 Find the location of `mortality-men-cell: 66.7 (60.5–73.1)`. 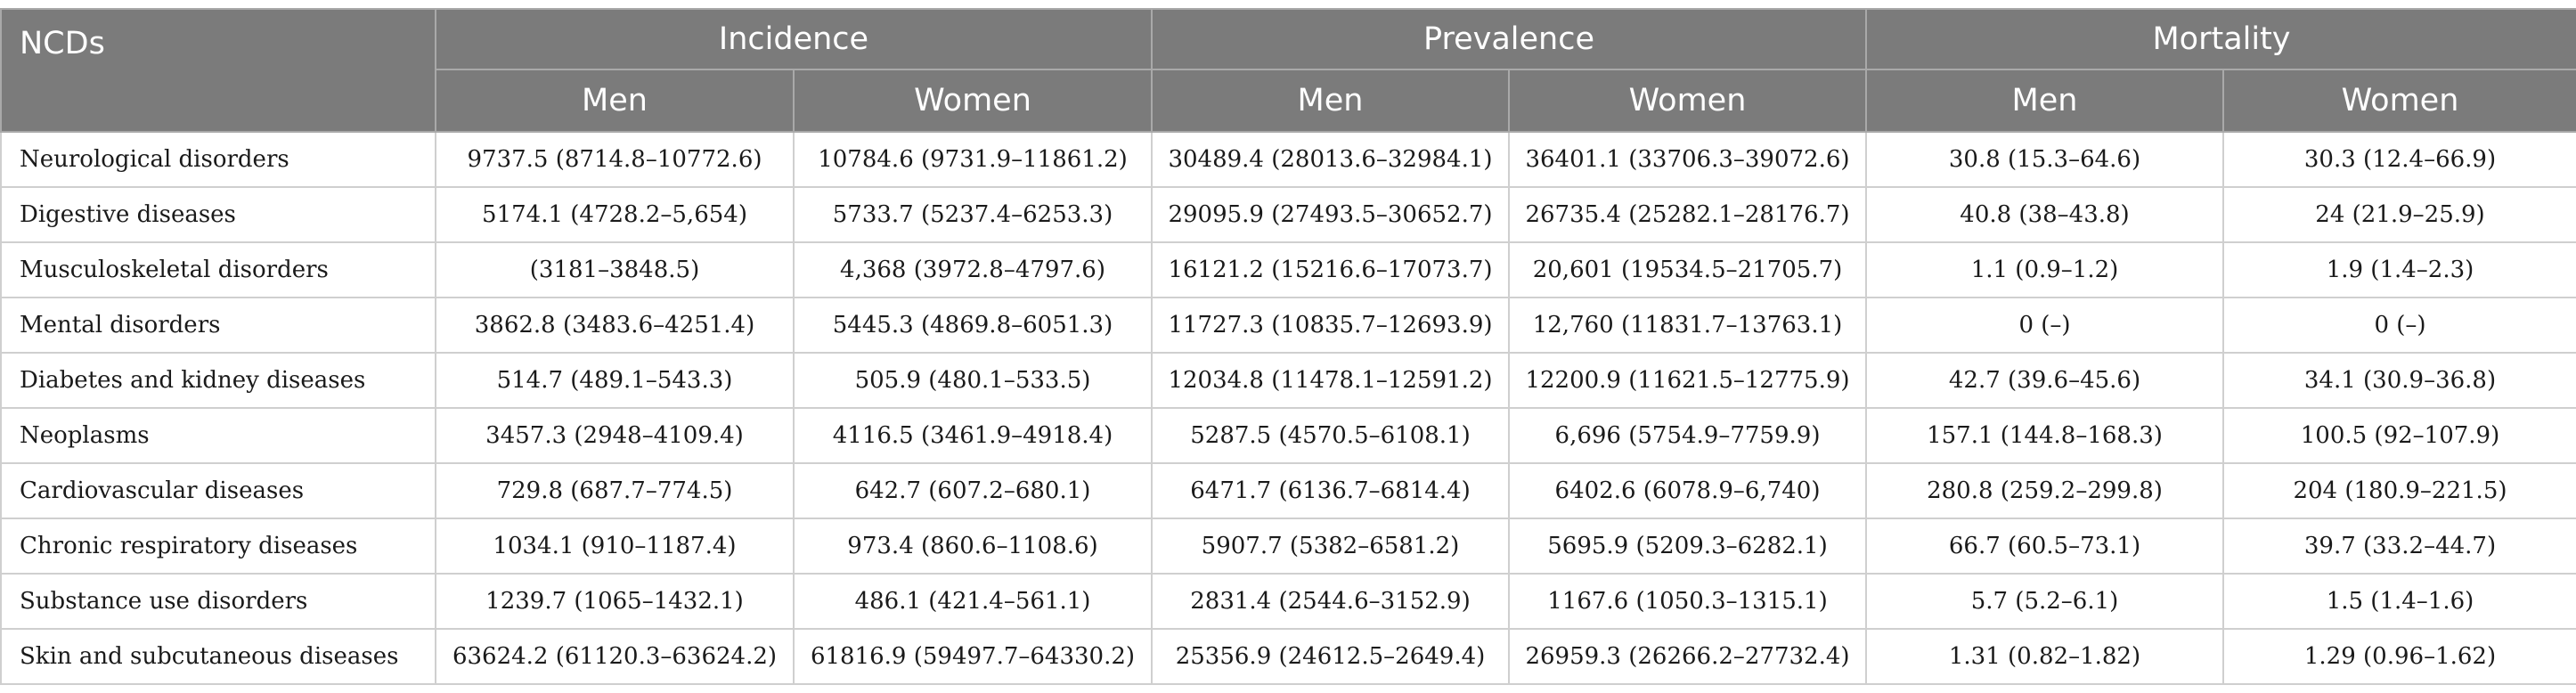

mortality-men-cell: 66.7 (60.5–73.1) is located at coordinates (2045, 546).